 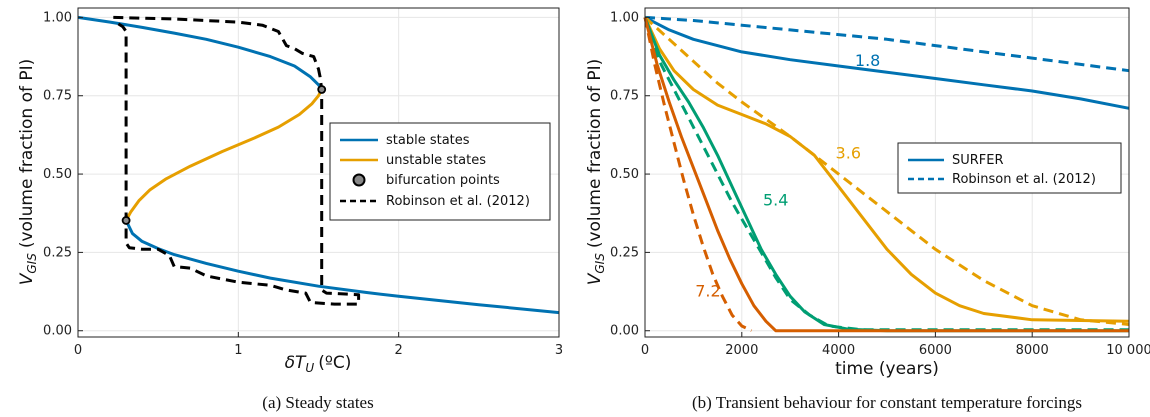 I want to click on legend-label-surfer: SURFER, so click(x=978, y=160).